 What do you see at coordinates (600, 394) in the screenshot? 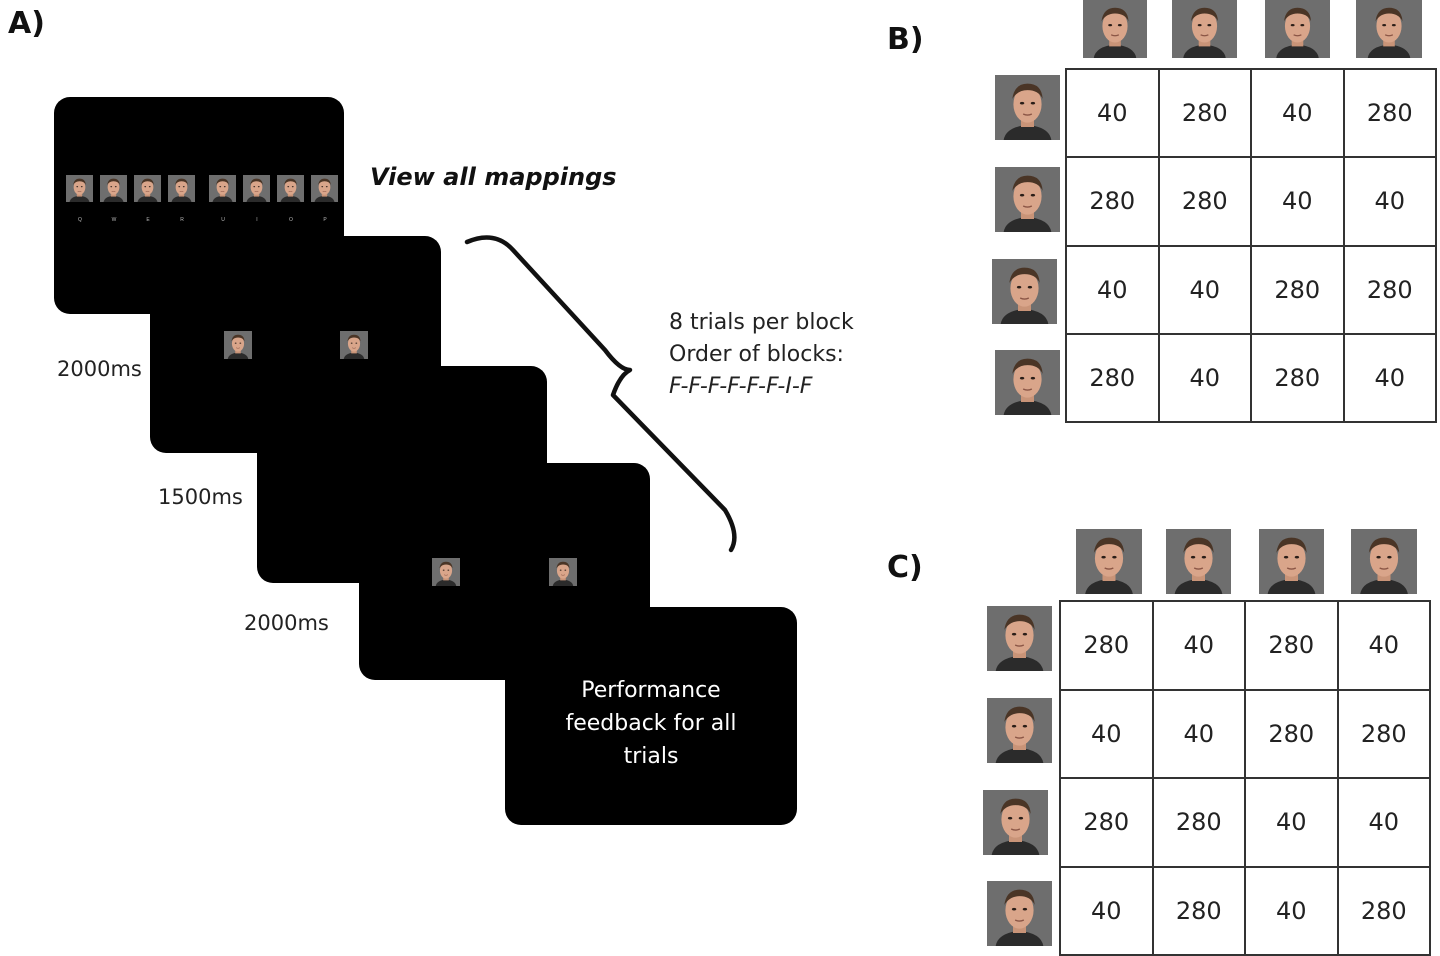
I see `curly-brace` at bounding box center [600, 394].